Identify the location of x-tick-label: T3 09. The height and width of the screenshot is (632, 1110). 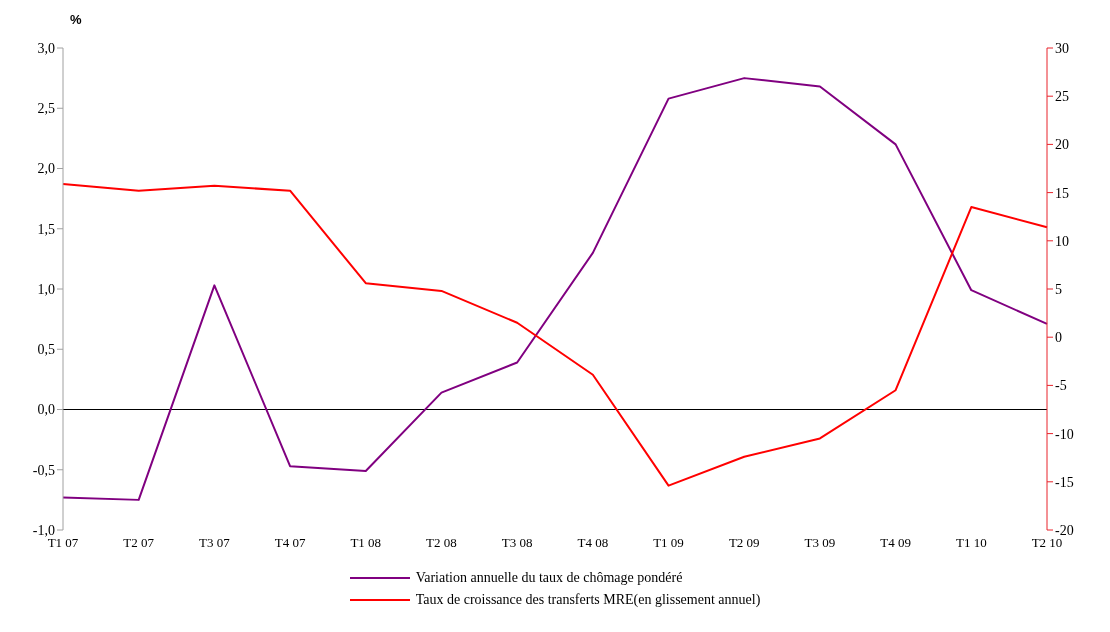
(820, 543).